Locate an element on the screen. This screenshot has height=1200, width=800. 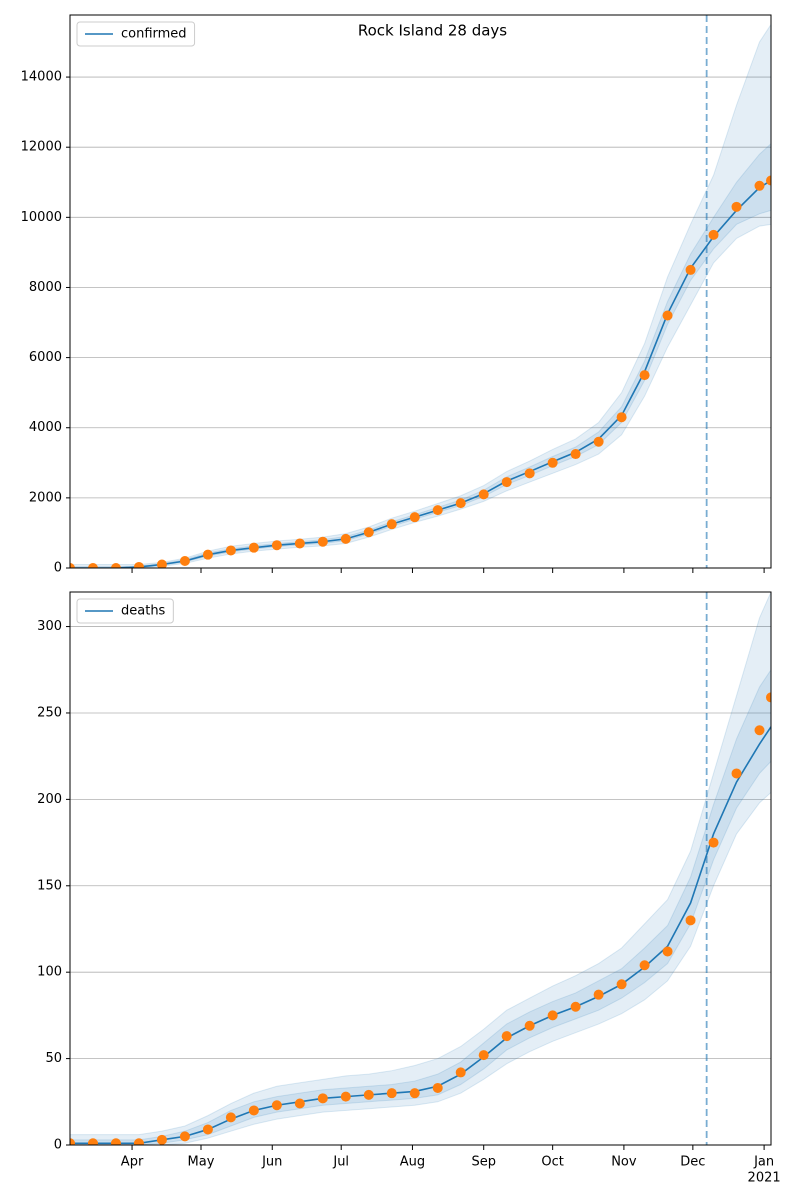
y-tick-label: 12000 is located at coordinates (41, 147).